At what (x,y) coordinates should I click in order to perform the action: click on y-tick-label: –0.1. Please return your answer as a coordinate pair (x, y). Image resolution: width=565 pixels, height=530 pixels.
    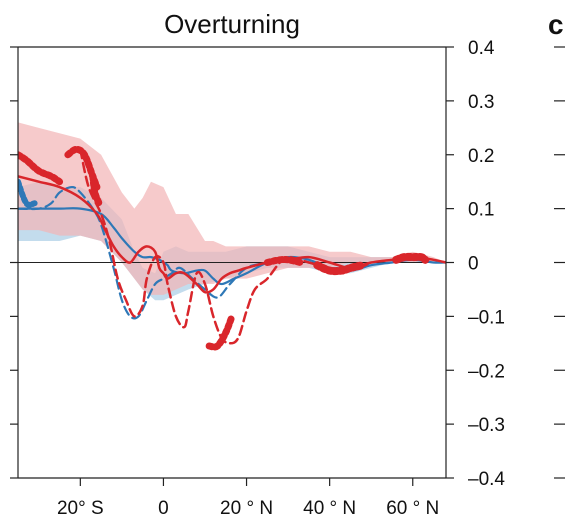
    Looking at the image, I should click on (486, 317).